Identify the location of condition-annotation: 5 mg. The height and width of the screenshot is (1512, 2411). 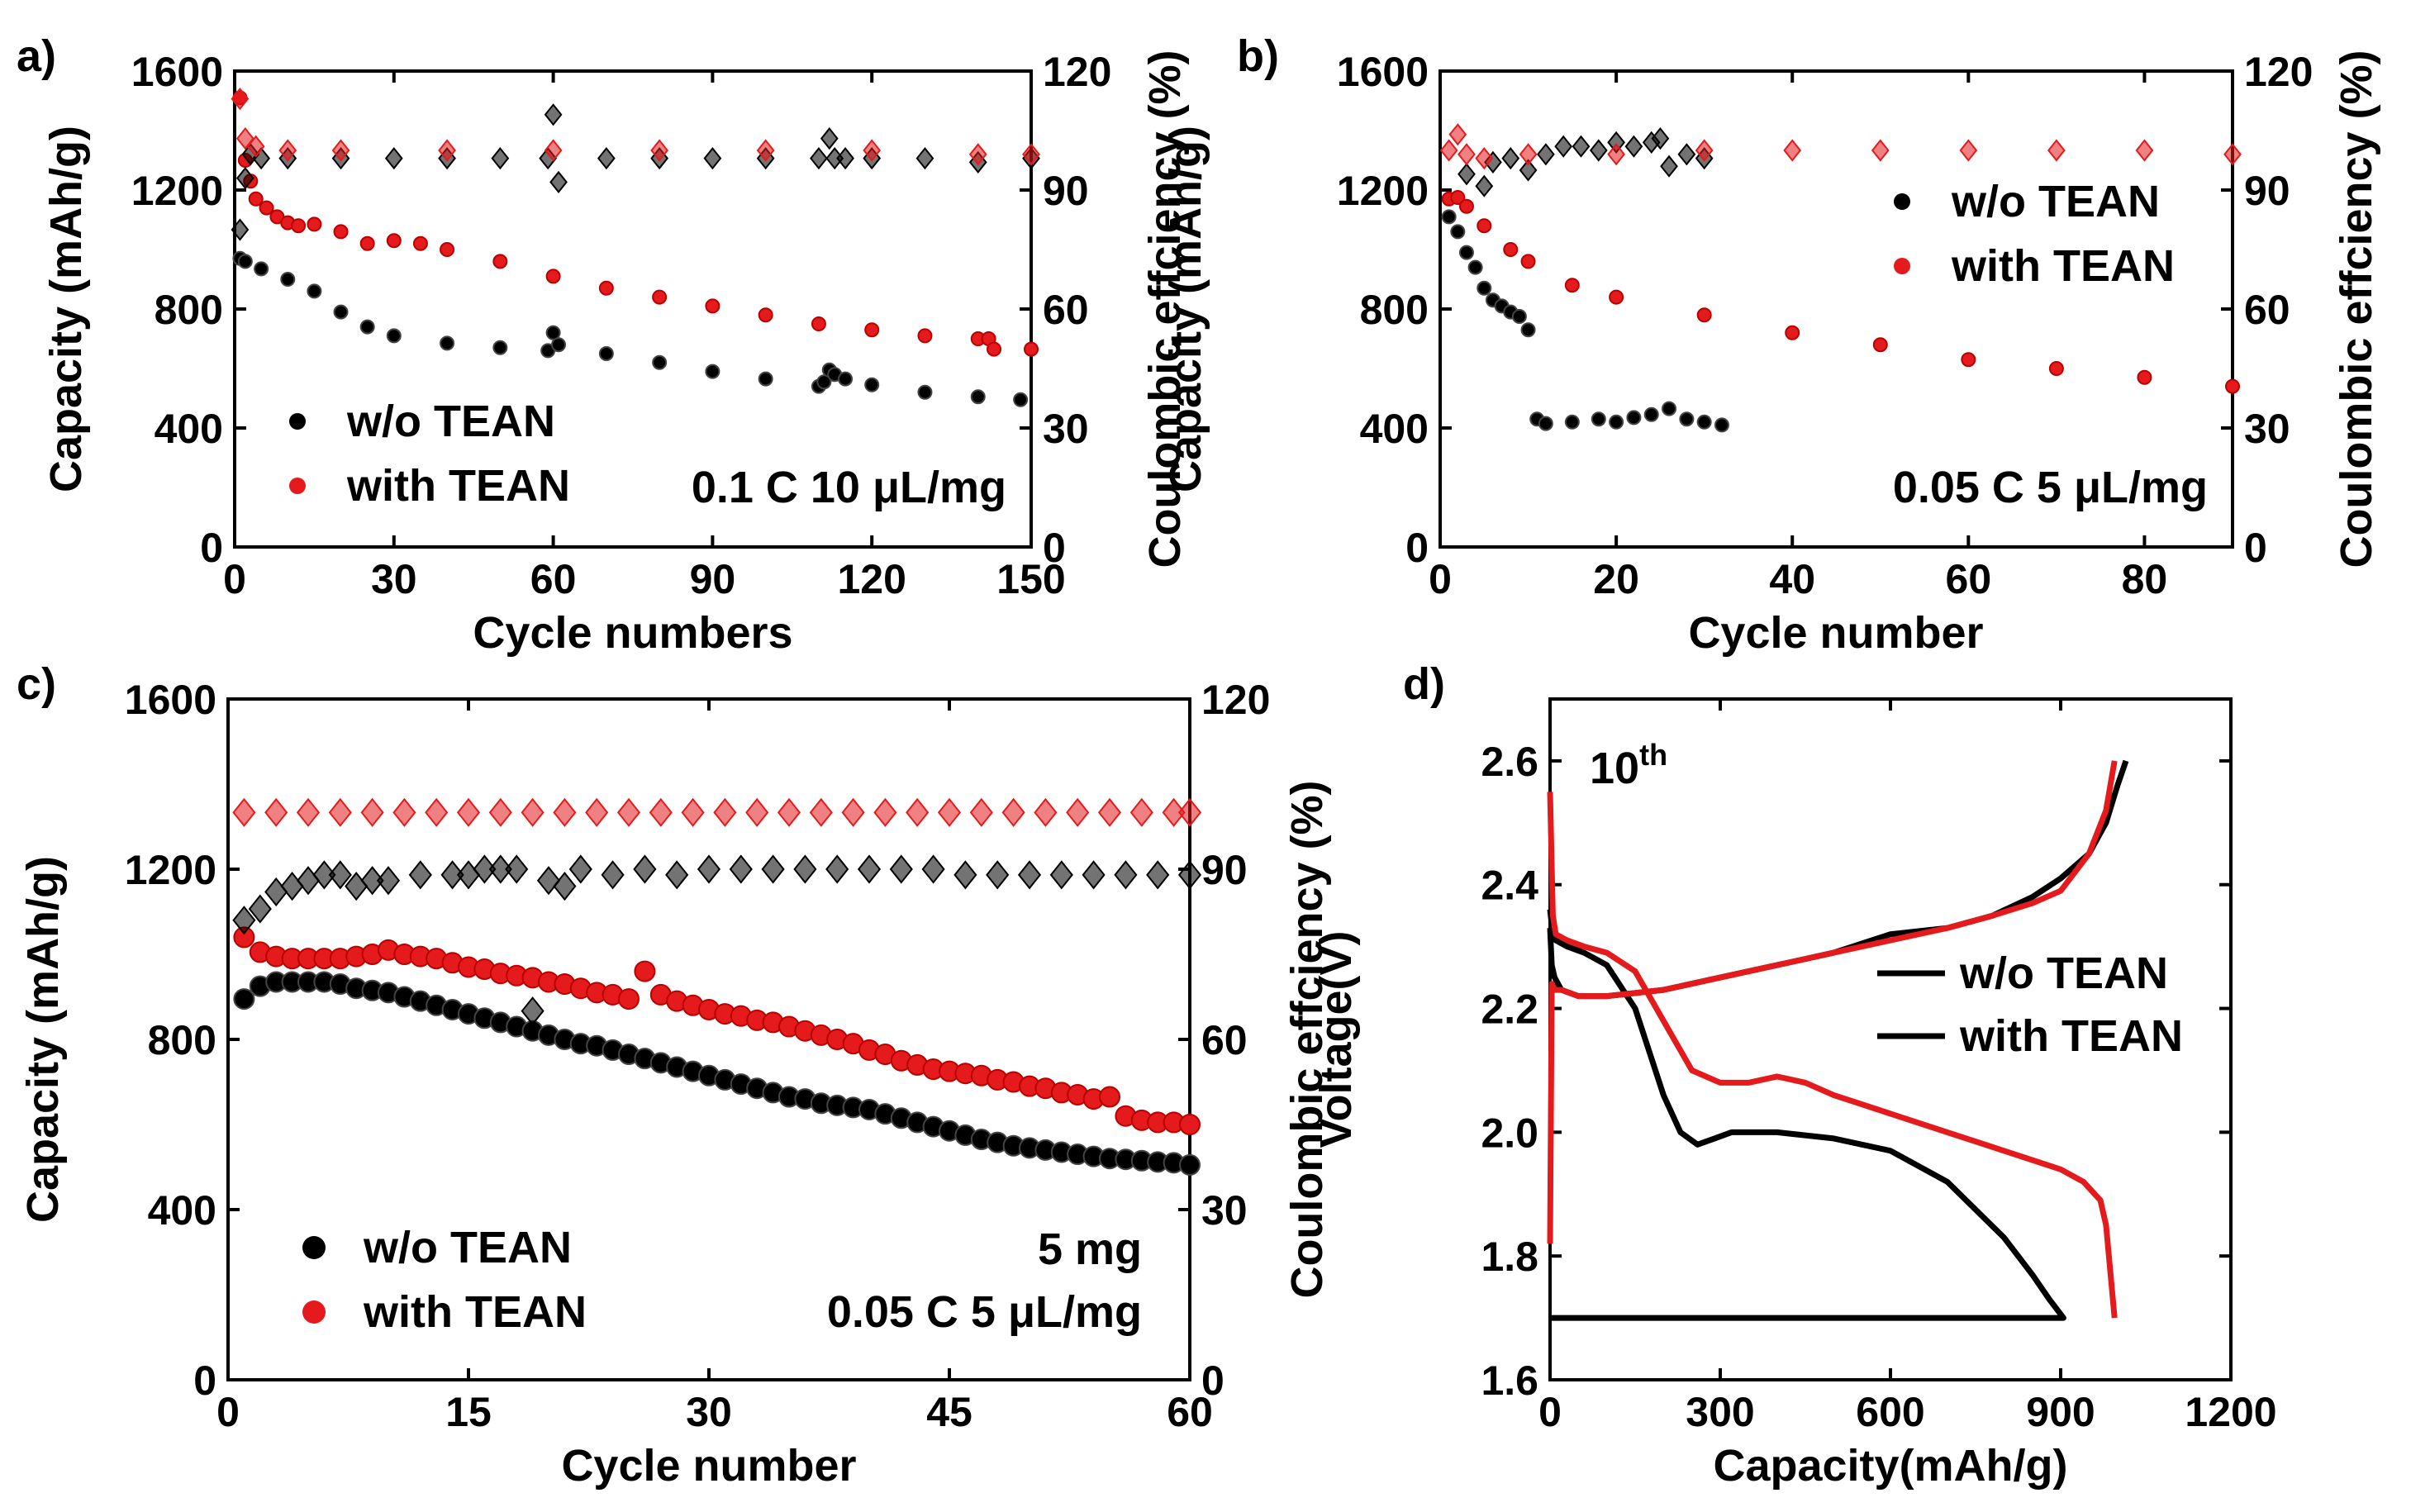
(1090, 1249).